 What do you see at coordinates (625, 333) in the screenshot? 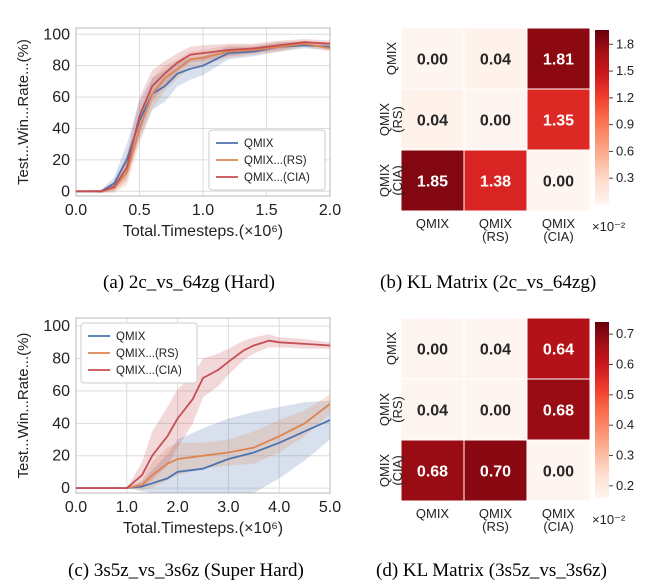
I see `colorbar-tick-label: 0.7` at bounding box center [625, 333].